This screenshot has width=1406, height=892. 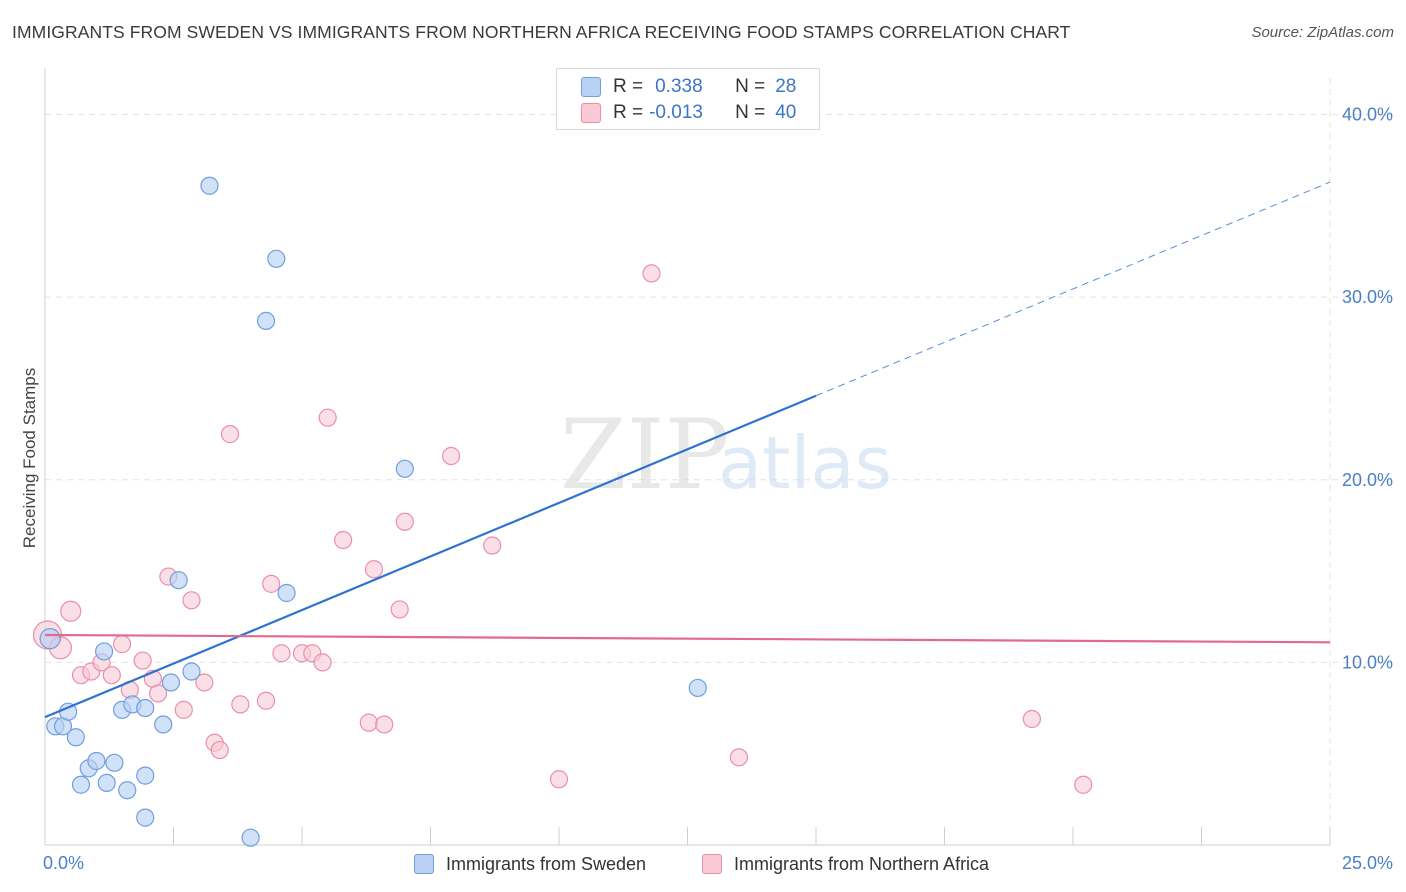 I want to click on bottom-legend-sweden: Immigrants from Sweden, so click(x=530, y=864).